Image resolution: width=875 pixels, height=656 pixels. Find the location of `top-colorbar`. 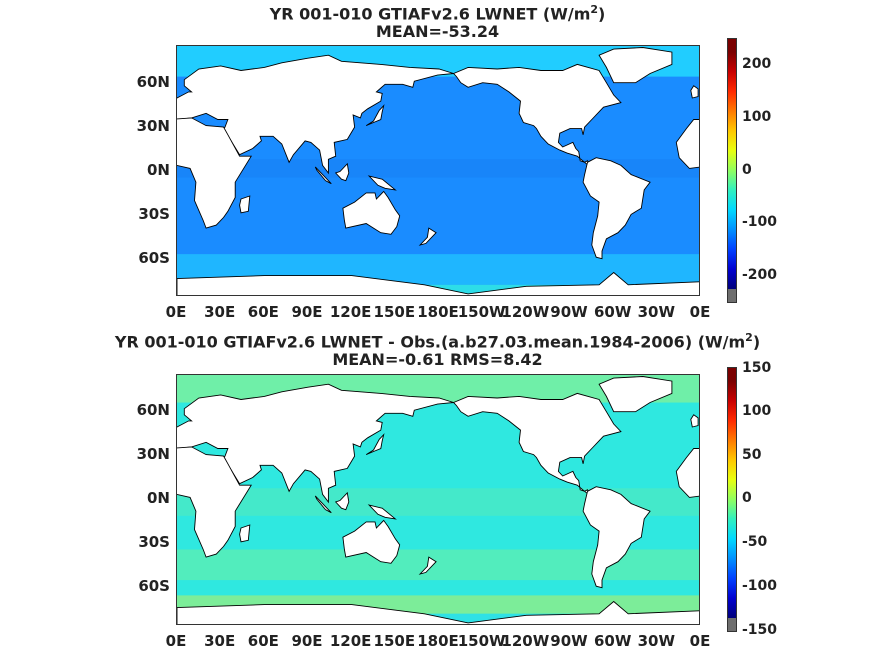

top-colorbar is located at coordinates (732, 170).